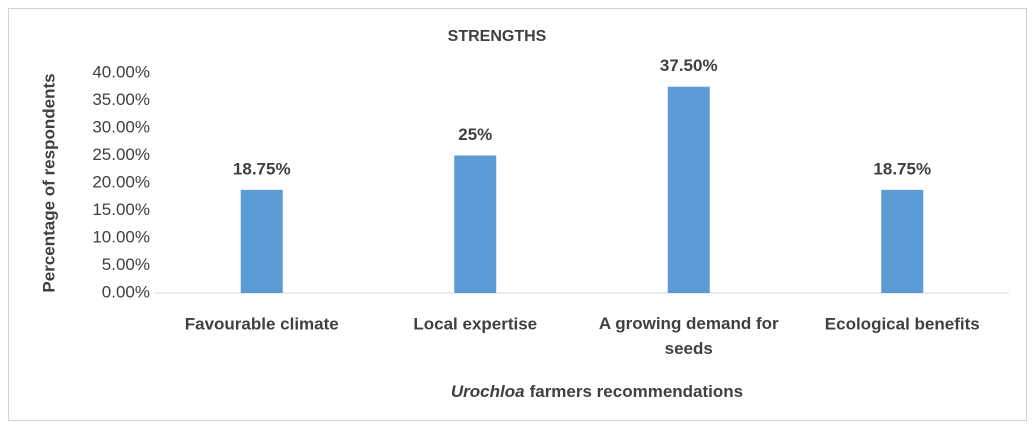  Describe the element at coordinates (497, 36) in the screenshot. I see `chart-title: STRENGTHS` at that location.